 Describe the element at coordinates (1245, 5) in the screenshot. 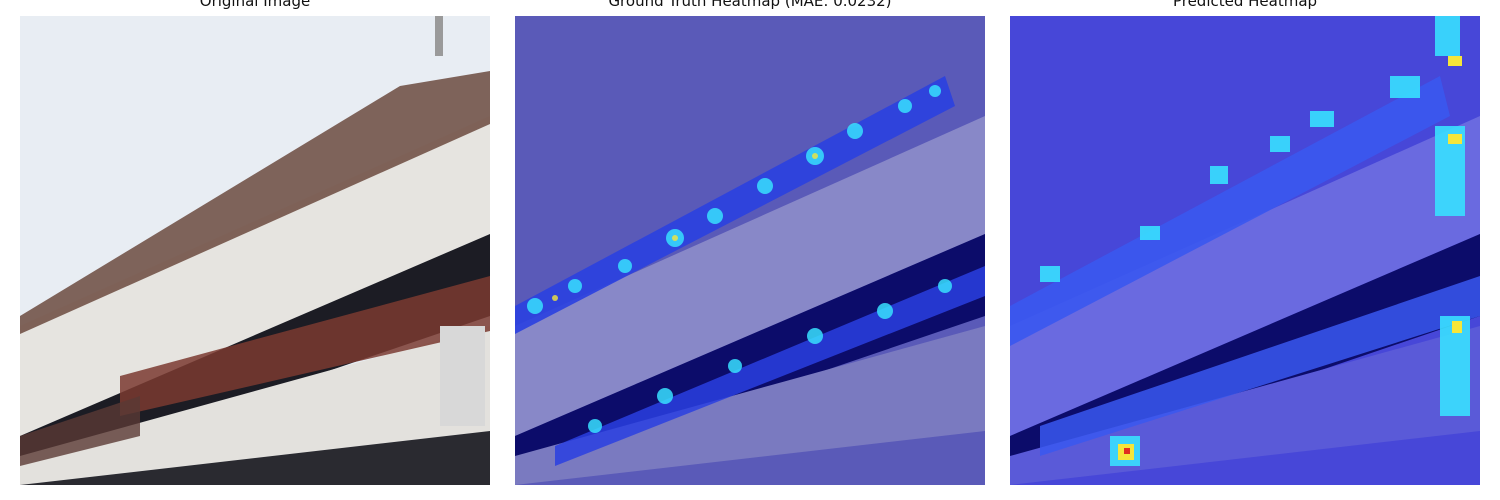

I see `panel-title: Predicted Heatmap` at that location.